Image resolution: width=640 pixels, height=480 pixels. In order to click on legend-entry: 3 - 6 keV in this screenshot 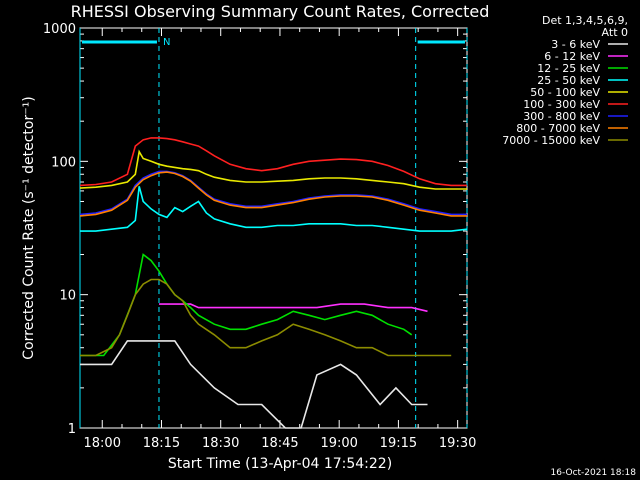, I will do `click(575, 44)`.